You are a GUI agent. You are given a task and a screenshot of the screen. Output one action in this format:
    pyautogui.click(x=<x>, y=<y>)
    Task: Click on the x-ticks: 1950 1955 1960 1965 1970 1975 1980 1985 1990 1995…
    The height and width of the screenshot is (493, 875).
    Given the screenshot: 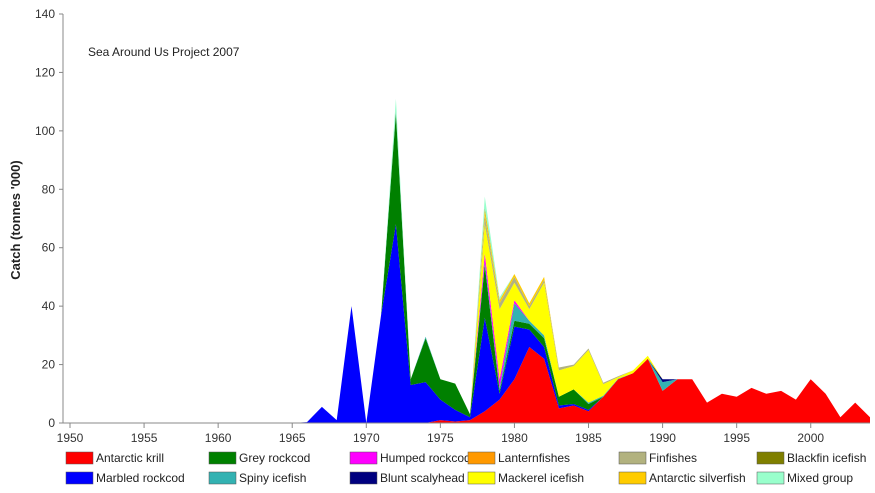 What is the action you would take?
    pyautogui.click(x=440, y=434)
    